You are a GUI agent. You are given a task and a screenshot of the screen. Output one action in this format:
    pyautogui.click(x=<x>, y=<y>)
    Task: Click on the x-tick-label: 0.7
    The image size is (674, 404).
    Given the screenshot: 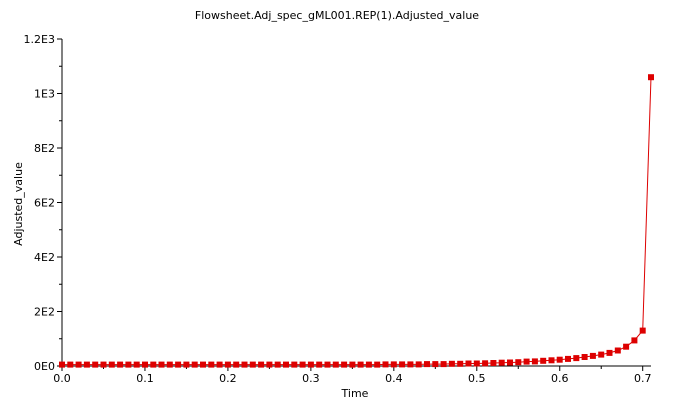 What is the action you would take?
    pyautogui.click(x=643, y=378)
    